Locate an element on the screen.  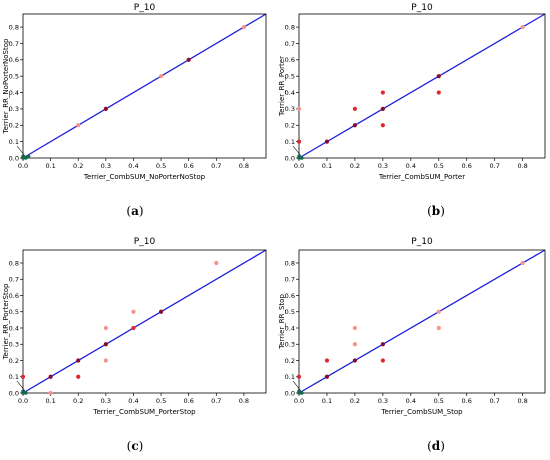
x-axis-label: Terrier_CombSUM_NoPorterNoStop is located at coordinates (144, 177).